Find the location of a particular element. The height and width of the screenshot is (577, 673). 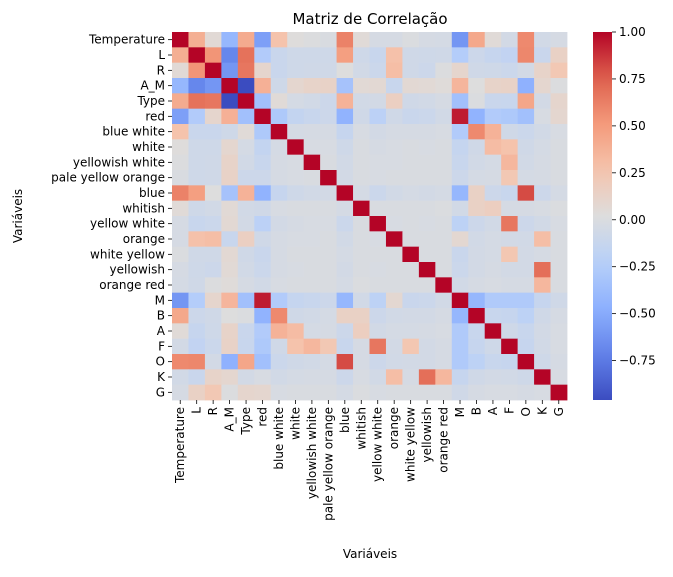

colorbar-tick-label: −0.75 is located at coordinates (637, 361).